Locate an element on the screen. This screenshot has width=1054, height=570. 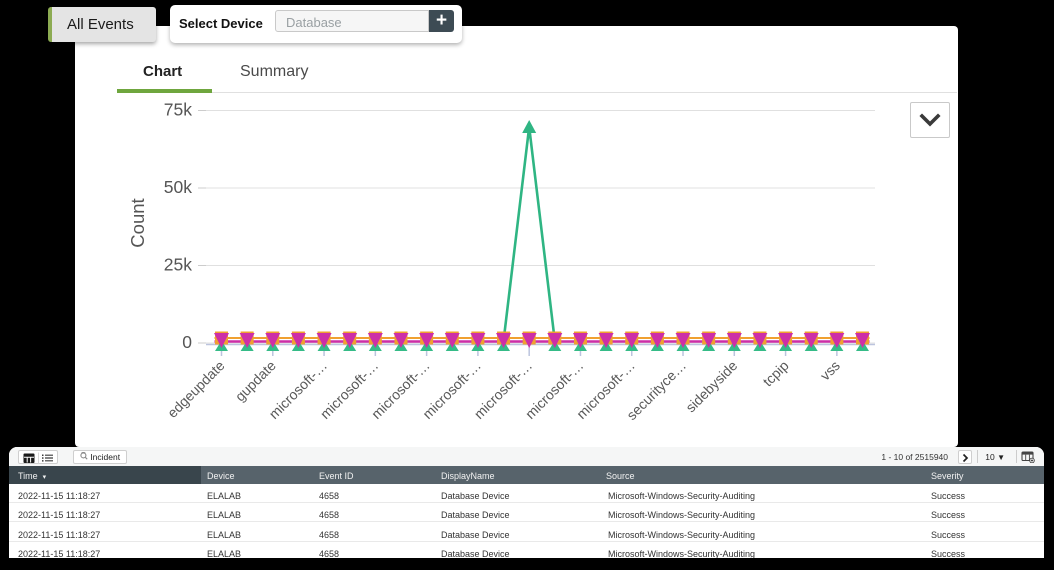
svg-text: gupdate is located at coordinates (255, 380).